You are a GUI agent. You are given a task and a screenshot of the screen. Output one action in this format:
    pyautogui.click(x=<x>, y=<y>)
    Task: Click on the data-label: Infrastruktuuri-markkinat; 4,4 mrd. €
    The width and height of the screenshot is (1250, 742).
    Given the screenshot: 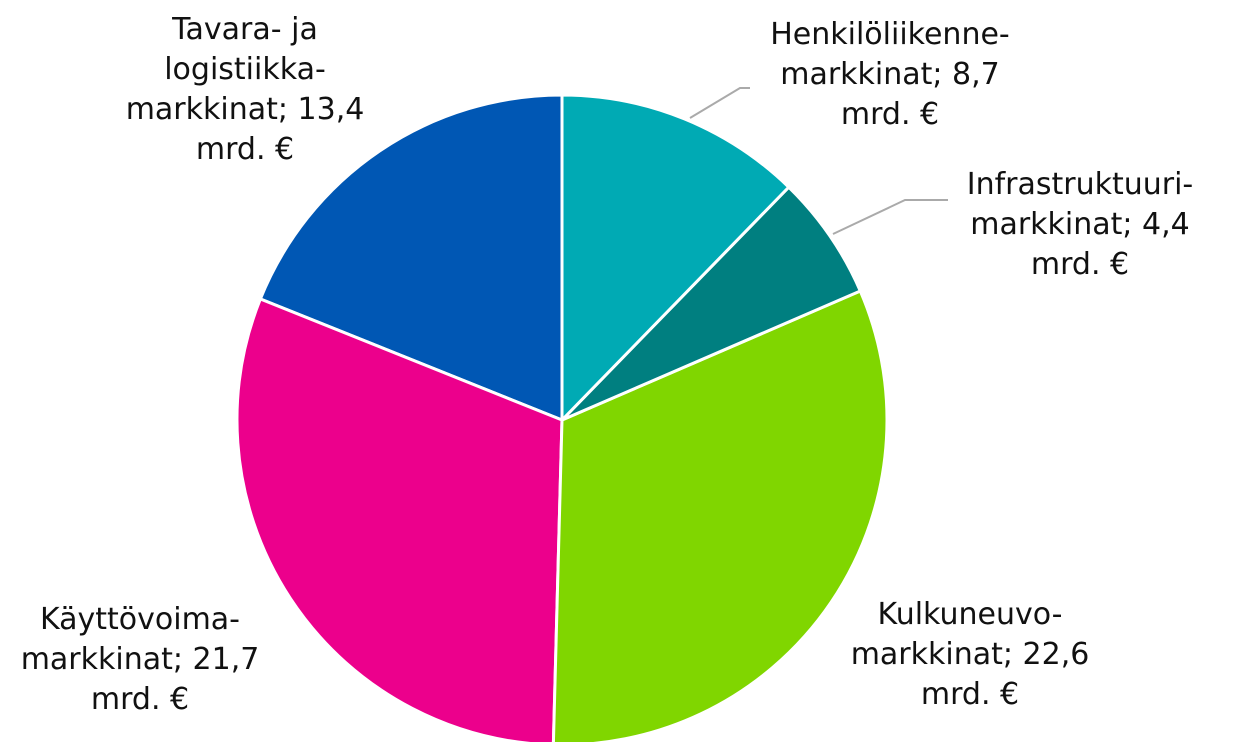 What is the action you would take?
    pyautogui.click(x=1080, y=224)
    